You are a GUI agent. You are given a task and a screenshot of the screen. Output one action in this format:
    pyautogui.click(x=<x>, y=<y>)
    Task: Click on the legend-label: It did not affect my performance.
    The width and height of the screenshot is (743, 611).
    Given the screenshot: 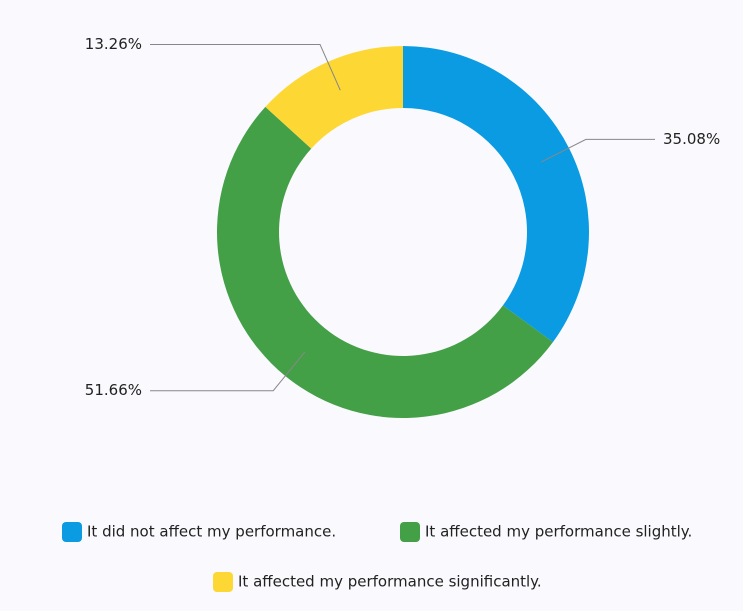 What is the action you would take?
    pyautogui.click(x=211, y=532)
    